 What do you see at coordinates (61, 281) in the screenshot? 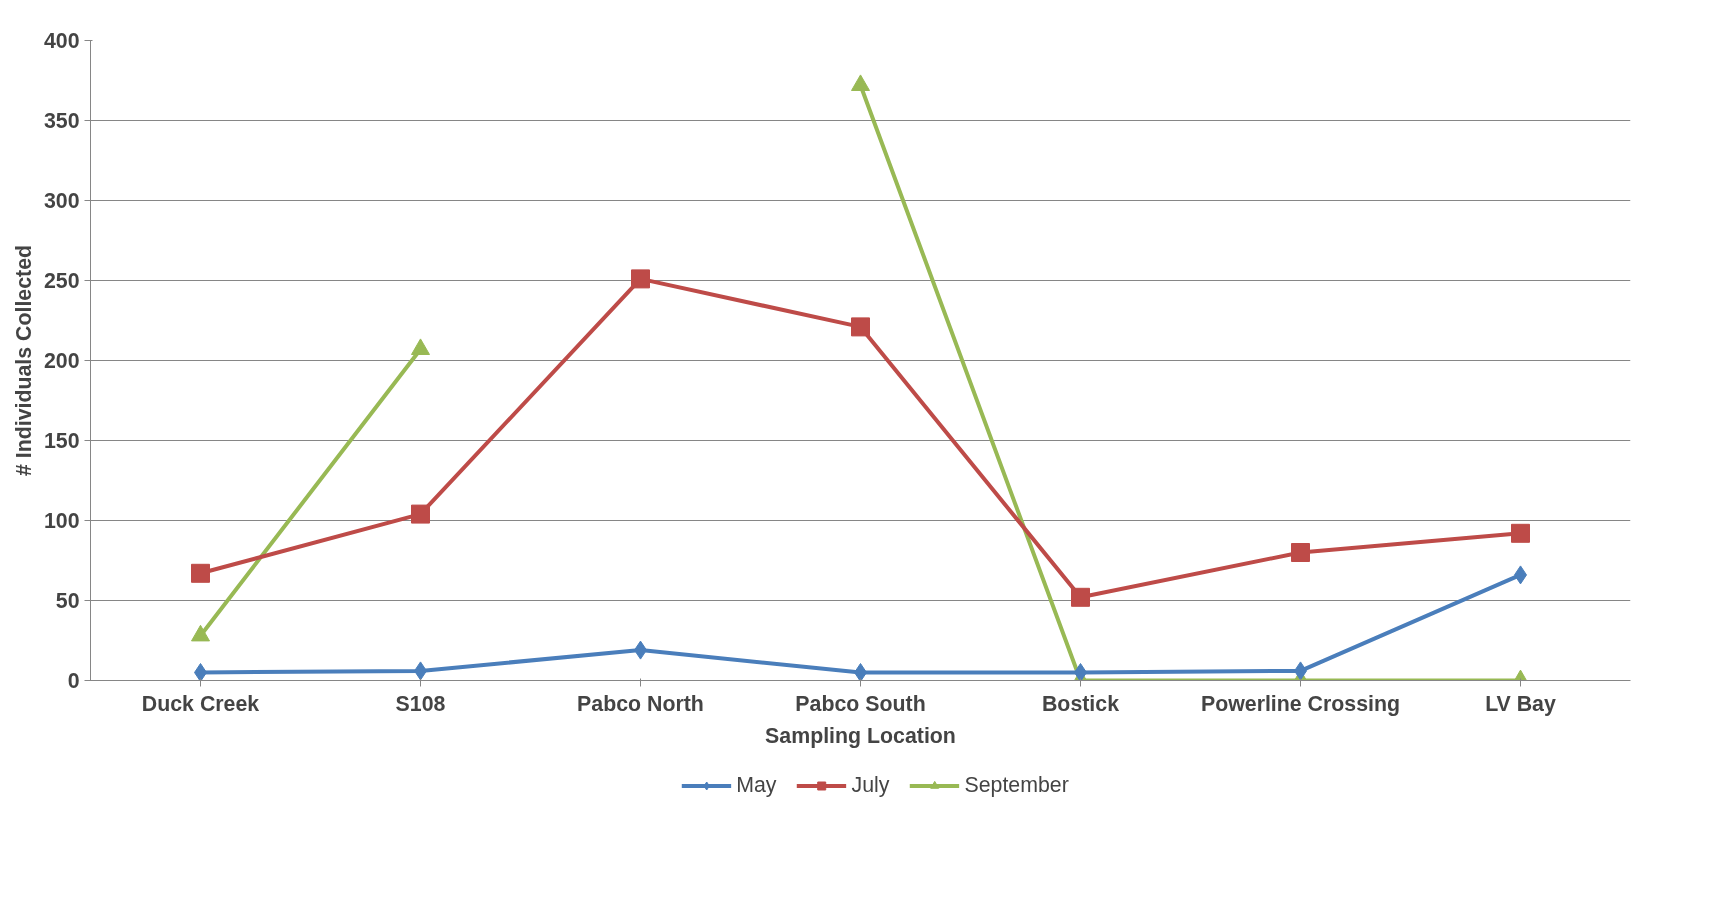
I see `y-tick-label: 250` at bounding box center [61, 281].